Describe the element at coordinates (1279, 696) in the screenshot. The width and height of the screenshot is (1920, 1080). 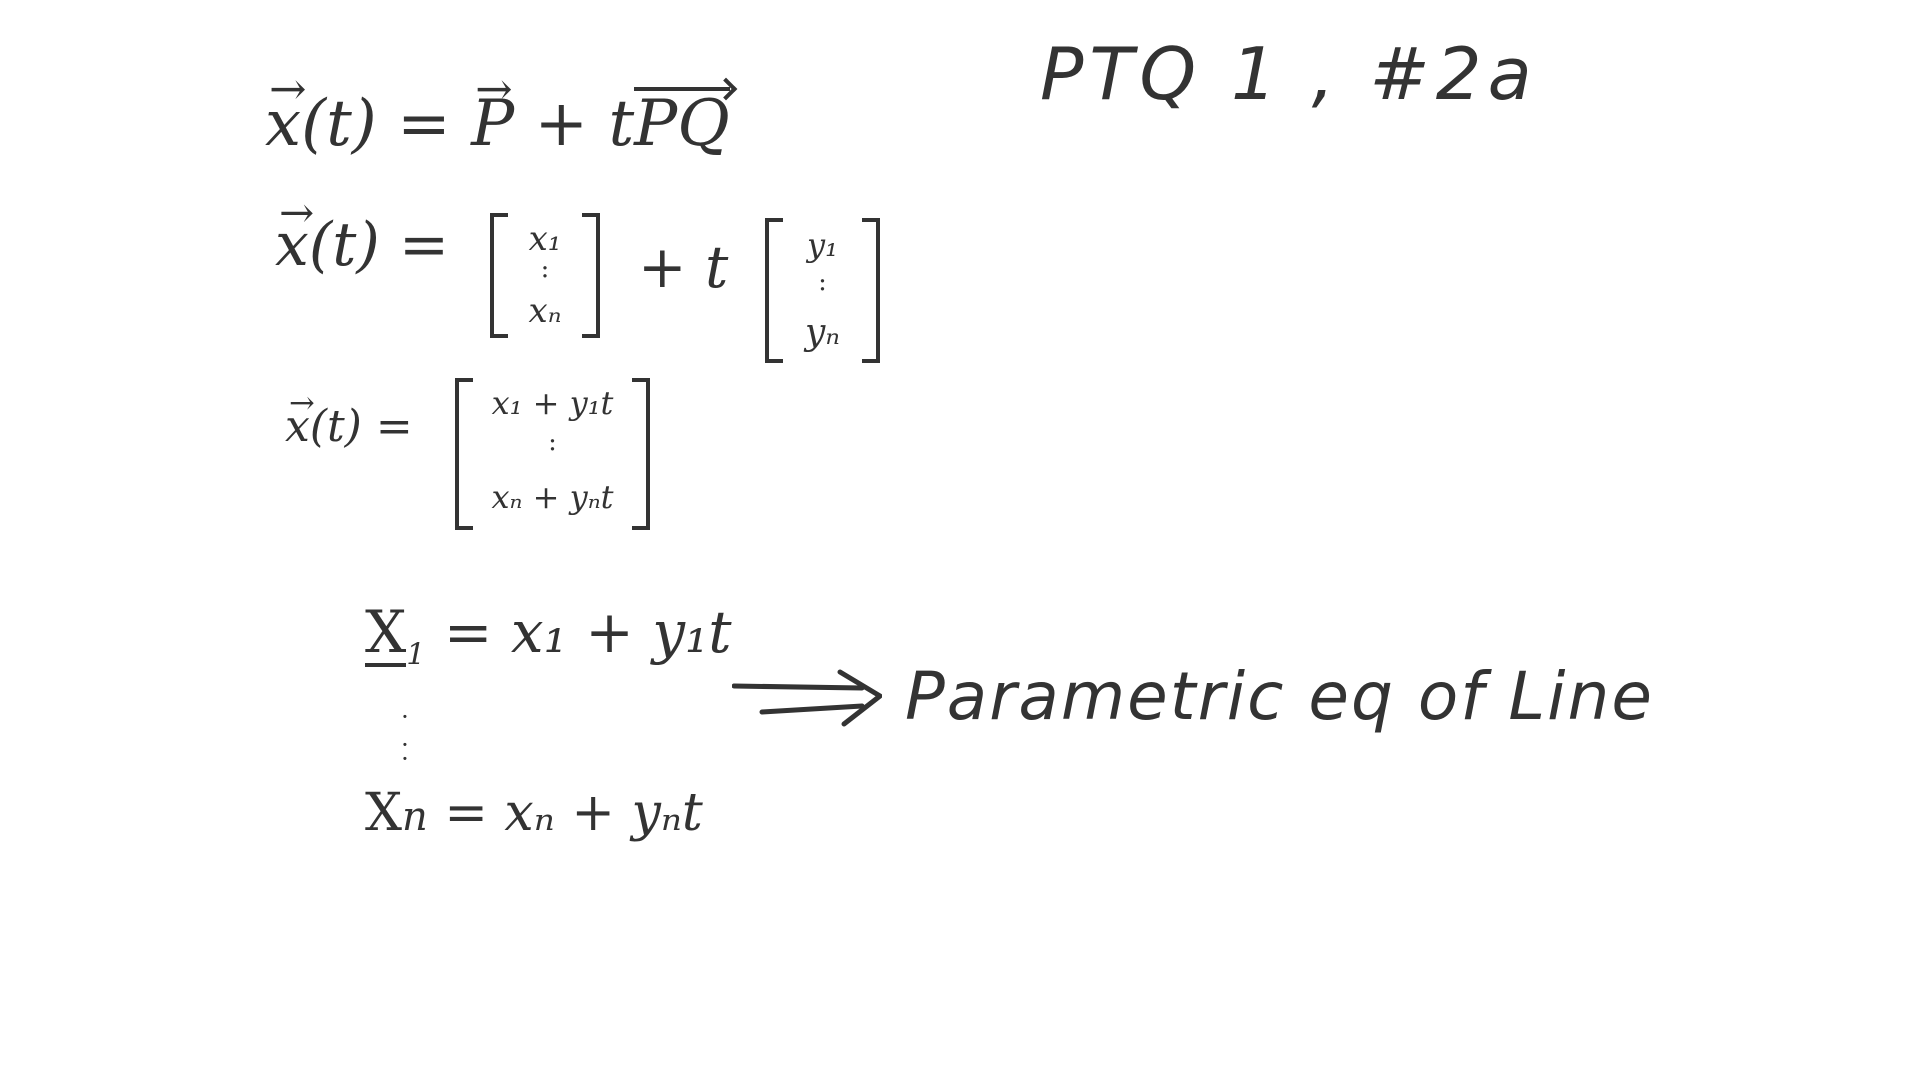
I see `caption-parametric-line: Parametric eq of Line` at that location.